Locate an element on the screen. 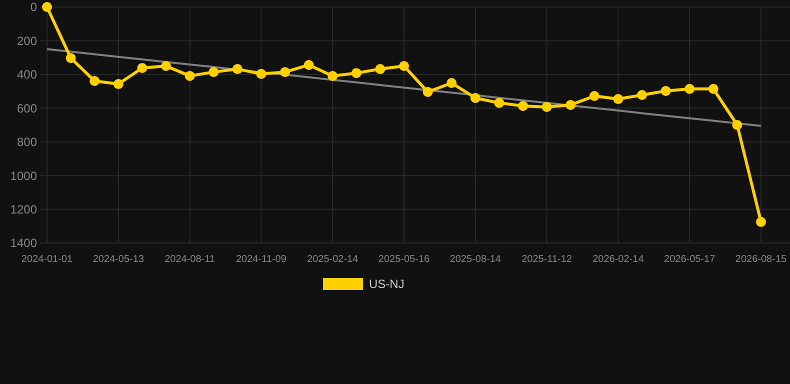 Image resolution: width=790 pixels, height=384 pixels. y-tick-label: 600 is located at coordinates (27, 108).